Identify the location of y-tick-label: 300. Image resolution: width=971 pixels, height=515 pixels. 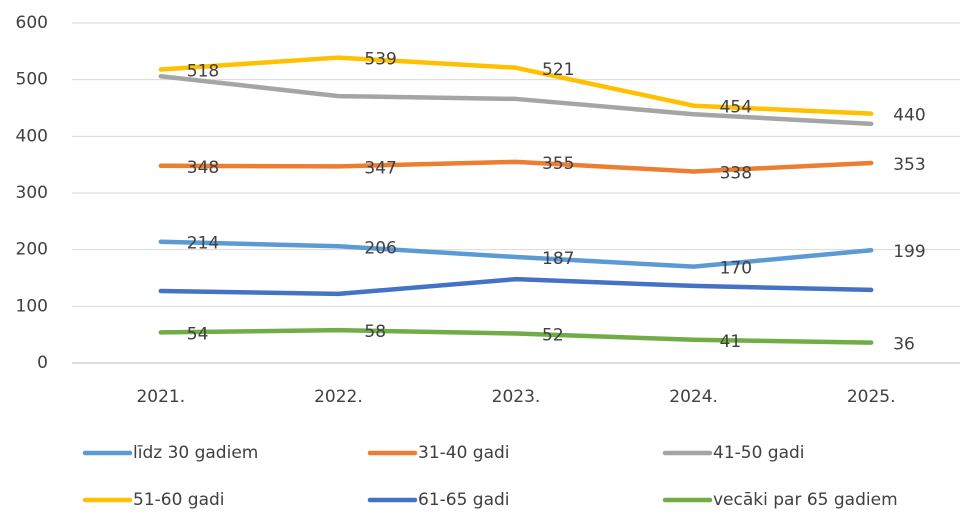
(32, 193).